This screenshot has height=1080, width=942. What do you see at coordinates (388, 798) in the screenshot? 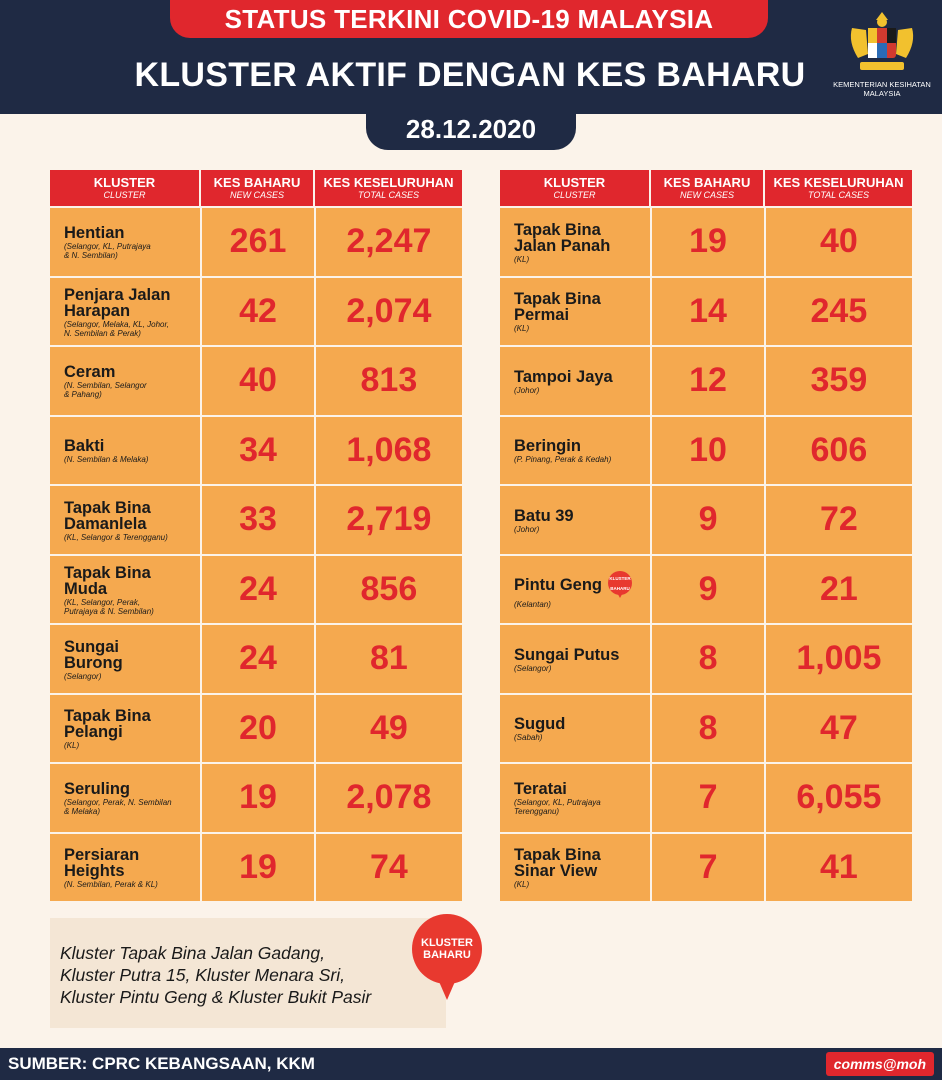
I see `total-cases-value: 2,078` at bounding box center [388, 798].